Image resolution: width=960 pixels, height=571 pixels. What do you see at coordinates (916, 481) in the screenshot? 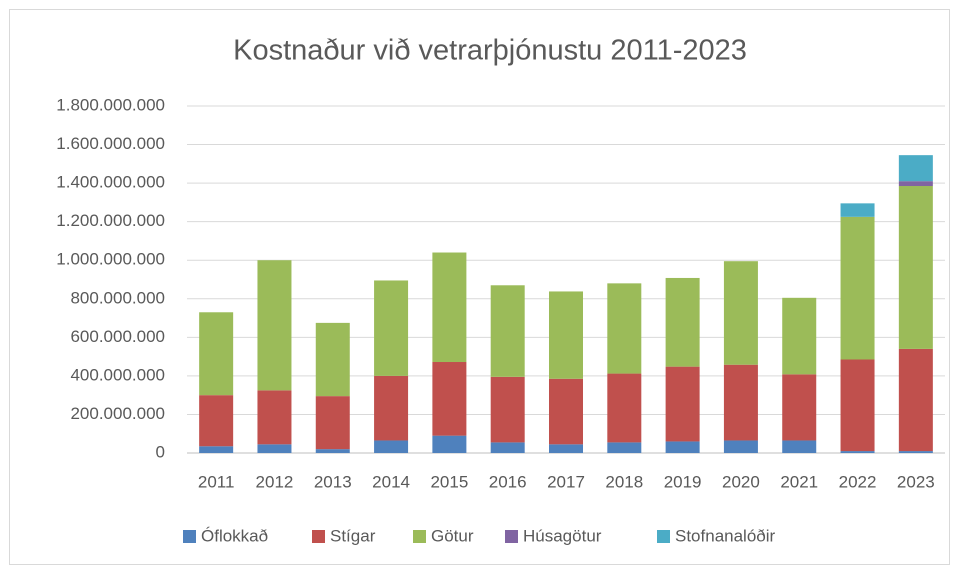
I see `x-tick-label: 2023` at bounding box center [916, 481].